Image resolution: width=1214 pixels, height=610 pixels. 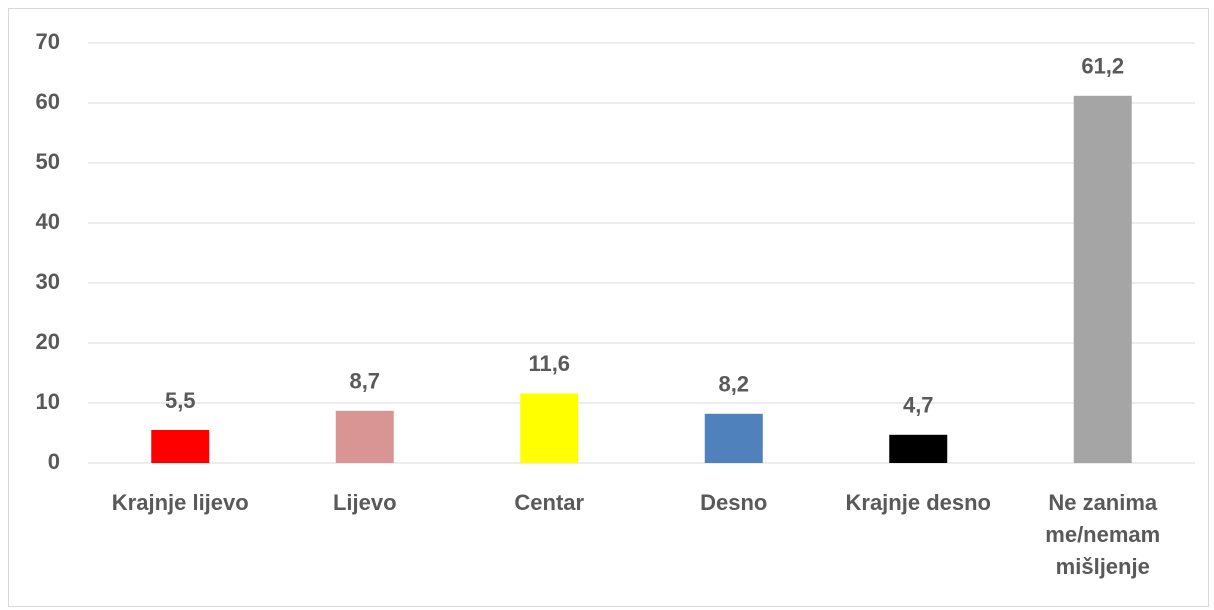 What do you see at coordinates (918, 405) in the screenshot?
I see `data-label: 4,7` at bounding box center [918, 405].